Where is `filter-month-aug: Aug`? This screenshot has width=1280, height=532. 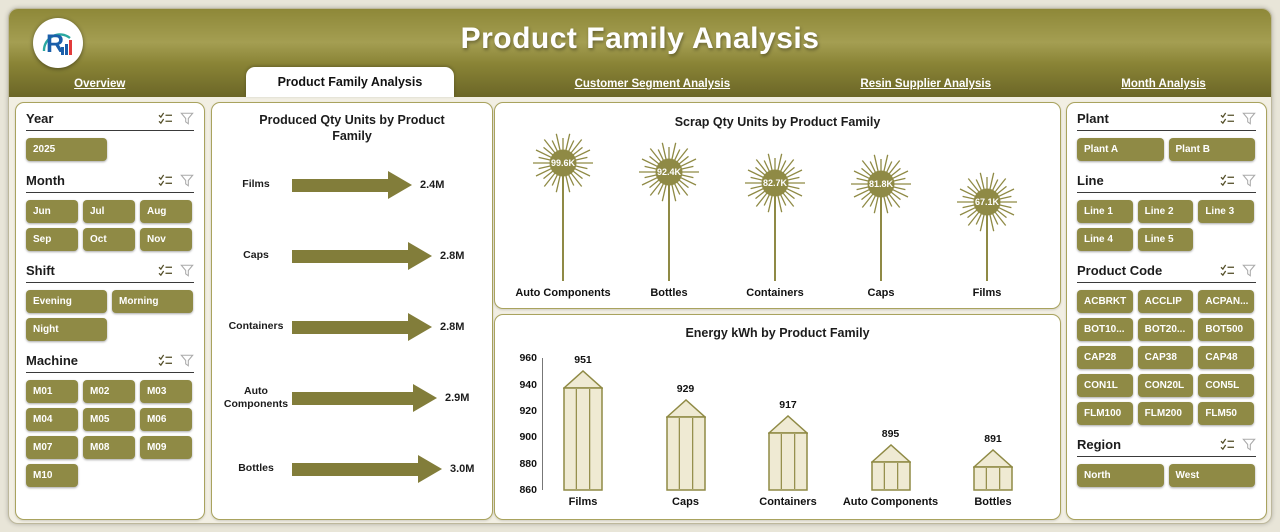
filter-month-aug: Aug is located at coordinates (165, 211).